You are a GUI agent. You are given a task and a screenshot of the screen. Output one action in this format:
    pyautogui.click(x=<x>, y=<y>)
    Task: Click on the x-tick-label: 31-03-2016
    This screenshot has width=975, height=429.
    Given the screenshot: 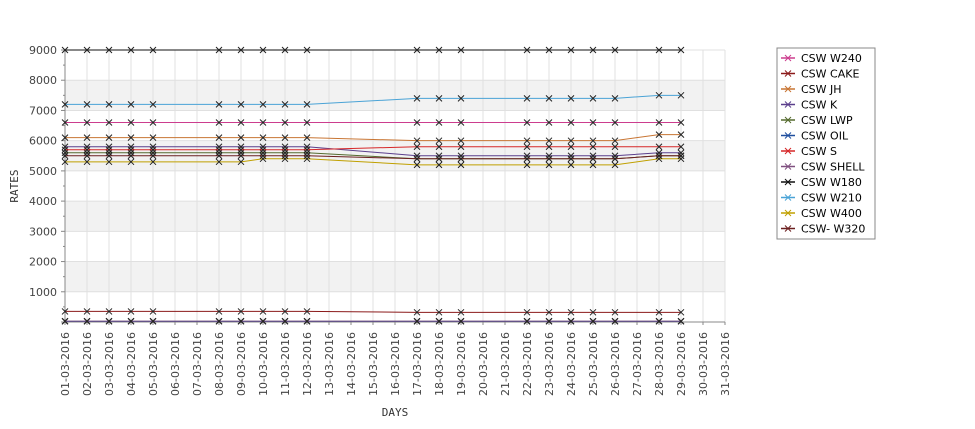 What is the action you would take?
    pyautogui.click(x=725, y=364)
    